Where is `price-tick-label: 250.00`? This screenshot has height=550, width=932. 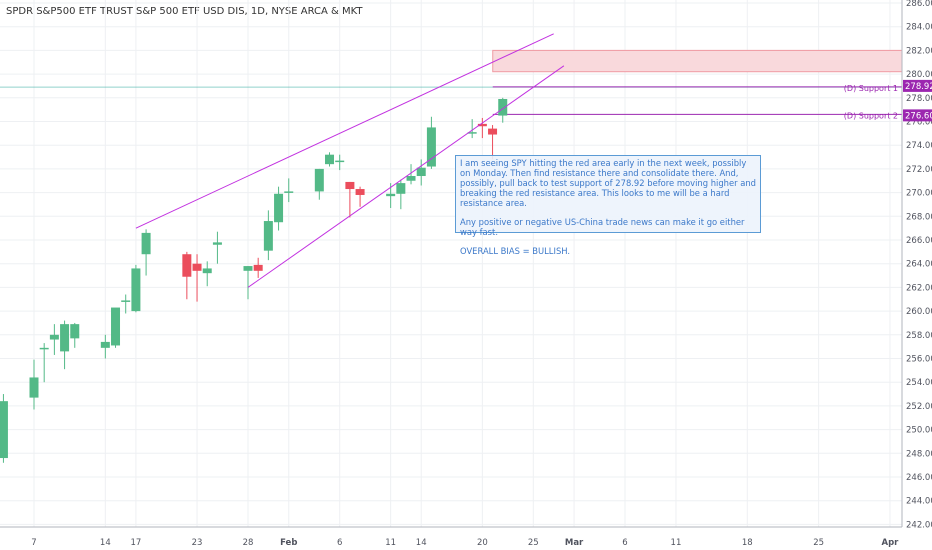
price-tick-label: 250.00 is located at coordinates (919, 431).